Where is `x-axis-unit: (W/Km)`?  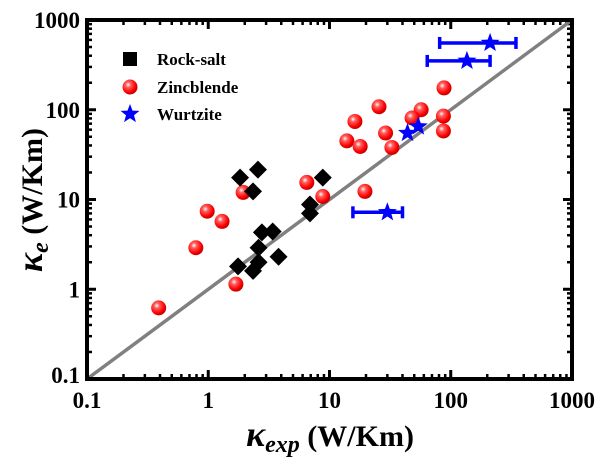
x-axis-unit: (W/Km) is located at coordinates (357, 436).